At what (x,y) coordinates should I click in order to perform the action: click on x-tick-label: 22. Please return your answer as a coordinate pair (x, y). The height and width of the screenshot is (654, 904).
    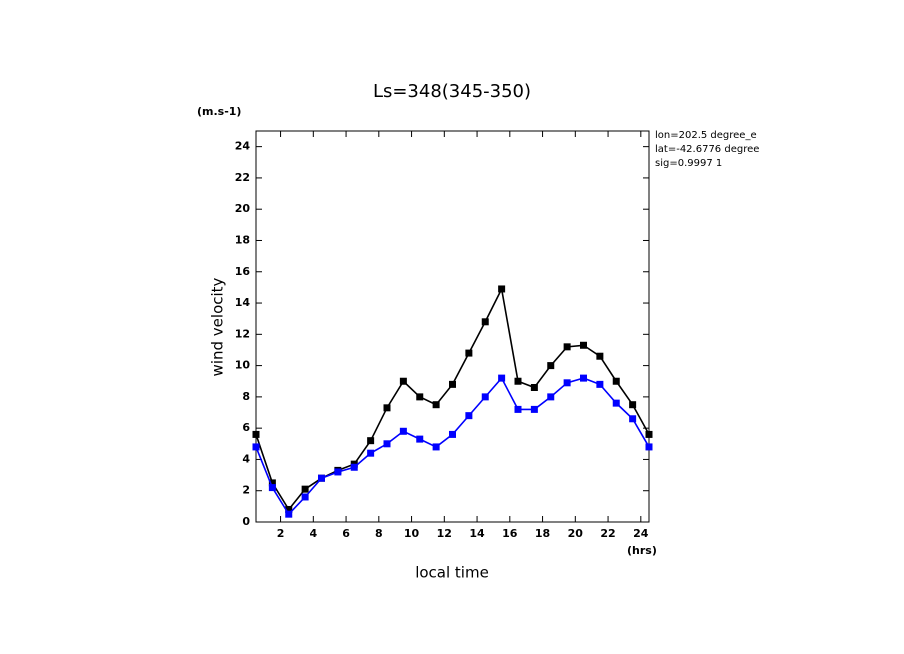
    Looking at the image, I should click on (607, 533).